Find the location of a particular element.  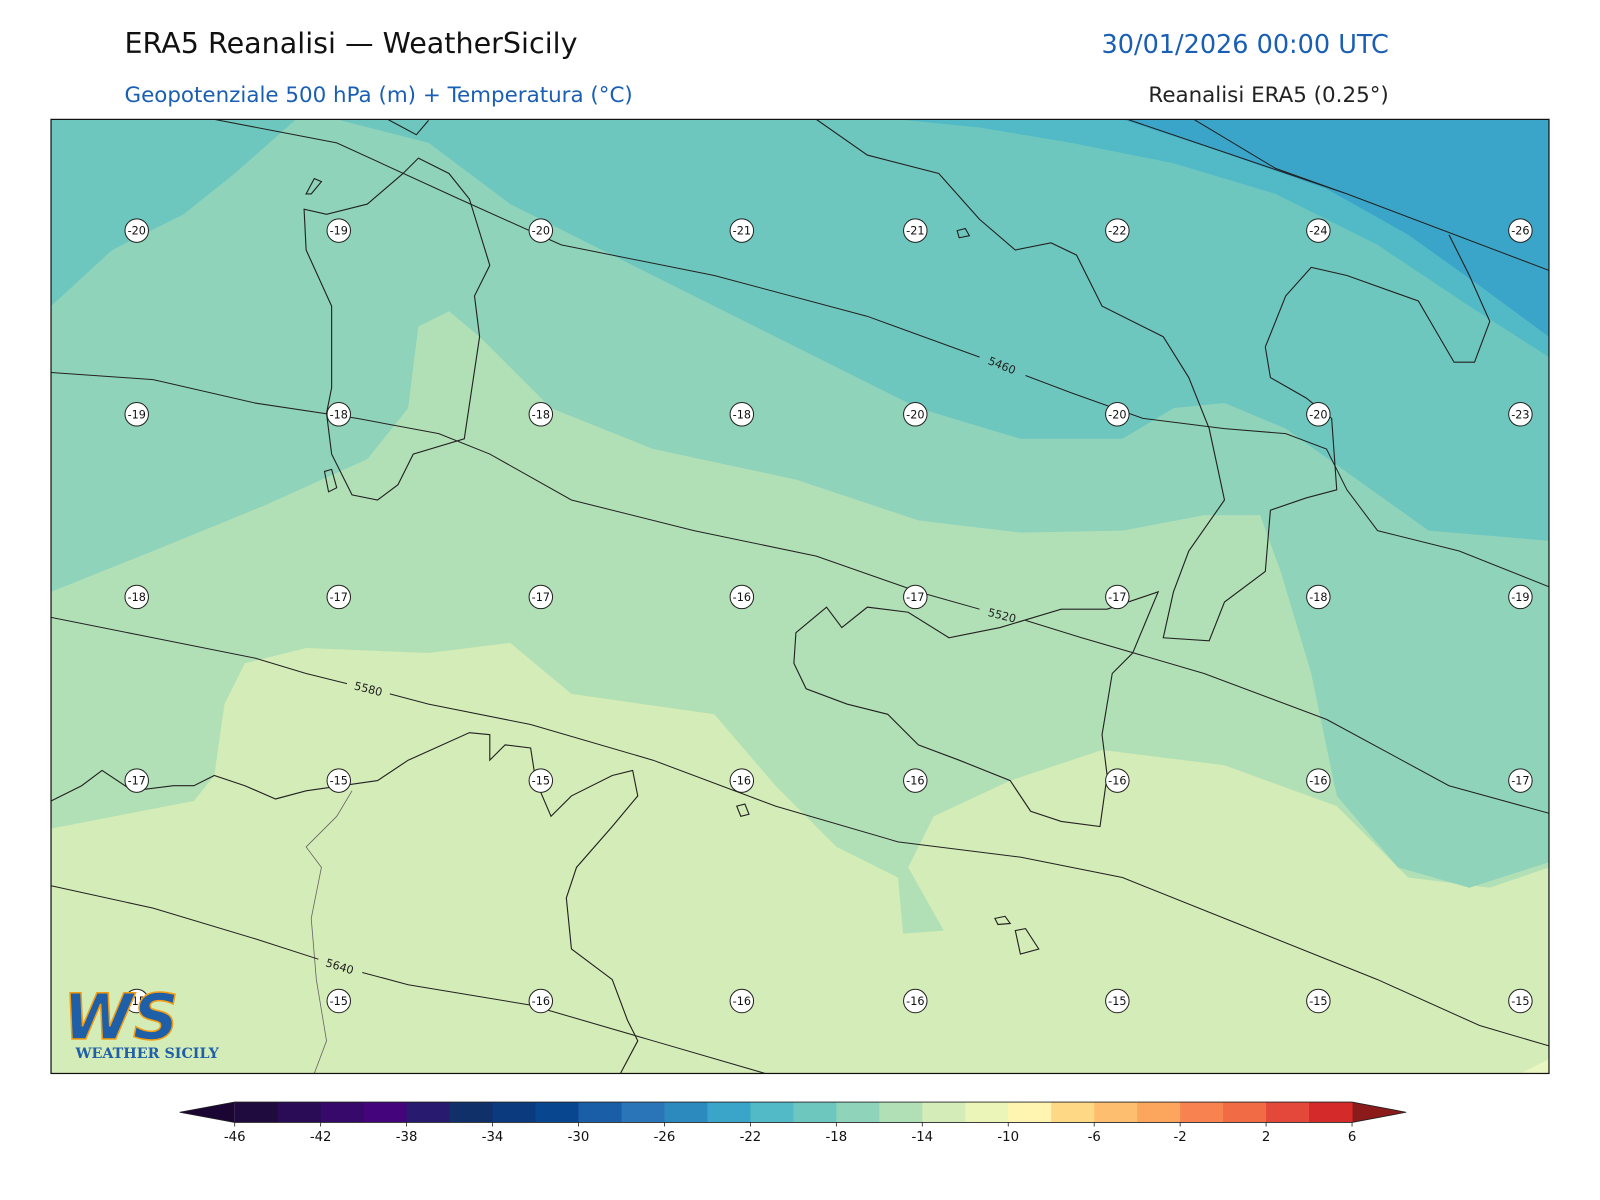

logo-name: WEATHER SICILY is located at coordinates (147, 1054).